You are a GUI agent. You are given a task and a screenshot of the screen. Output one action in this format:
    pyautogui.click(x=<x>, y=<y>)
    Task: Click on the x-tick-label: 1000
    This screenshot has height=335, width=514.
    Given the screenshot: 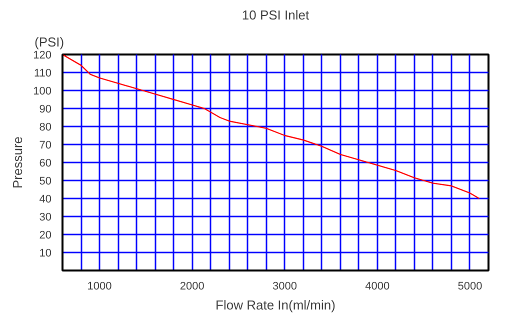 What is the action you would take?
    pyautogui.click(x=99, y=286)
    